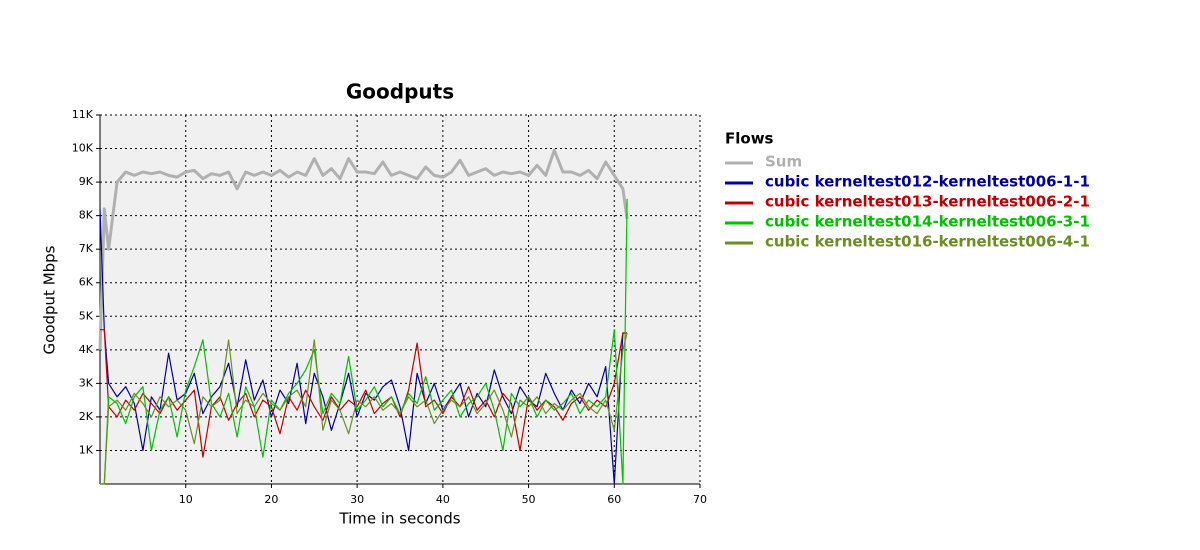  Describe the element at coordinates (927, 222) in the screenshot. I see `legend-label: cubic kerneltest014-kerneltest006-3-1` at that location.